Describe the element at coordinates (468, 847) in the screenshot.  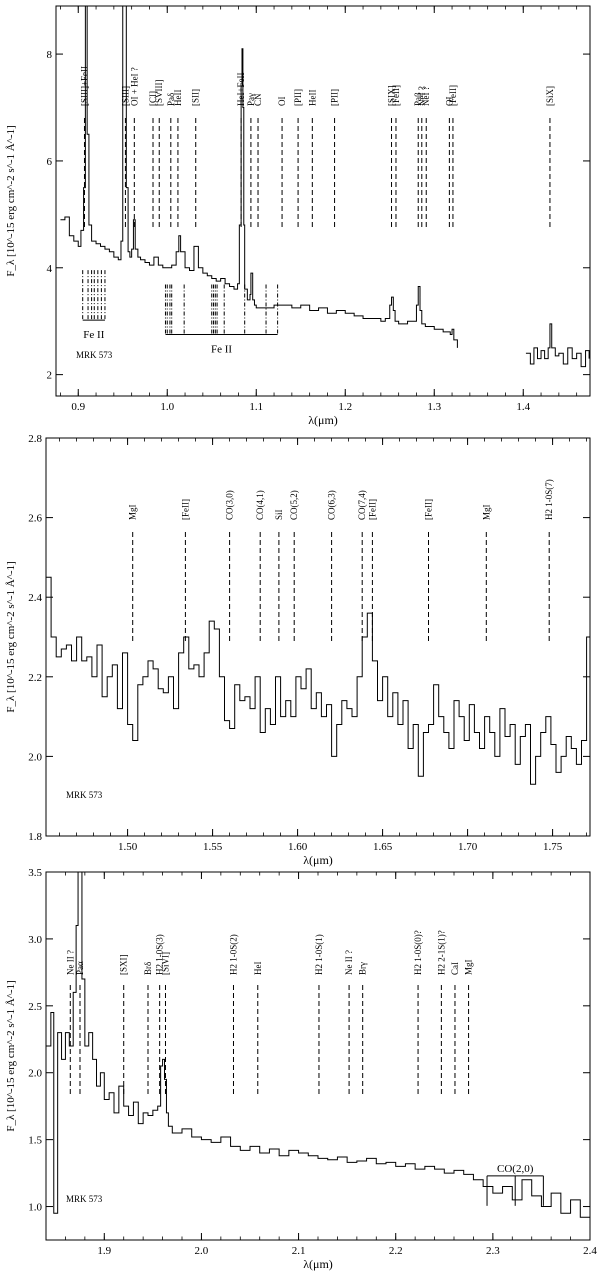
I see `x-tick-label: 1.70` at that location.